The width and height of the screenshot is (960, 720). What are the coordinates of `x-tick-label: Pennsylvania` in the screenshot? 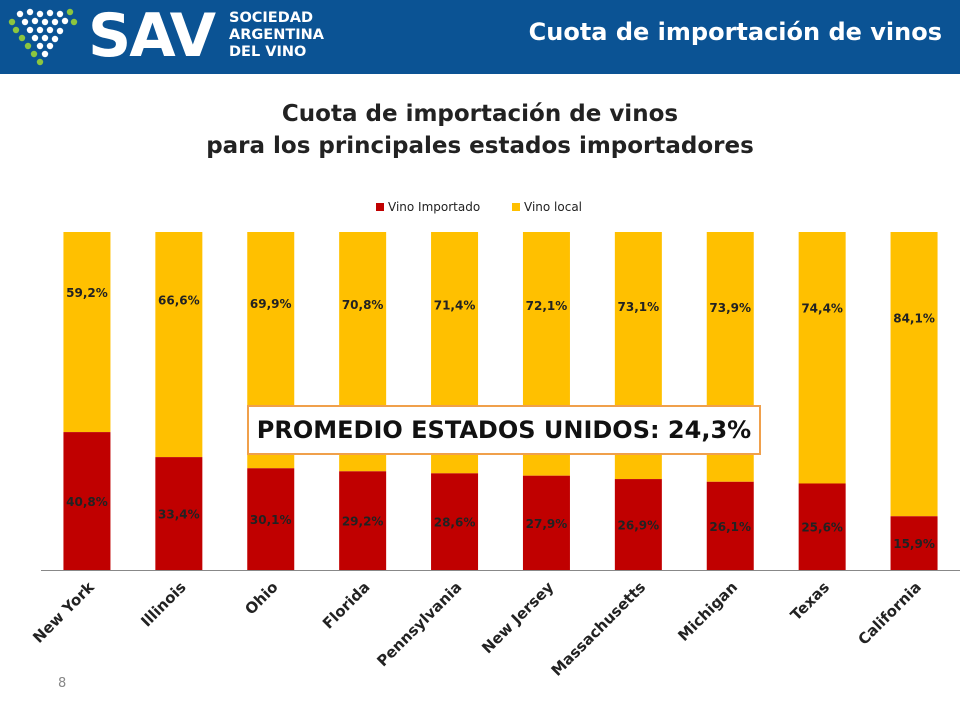 It's located at (419, 624).